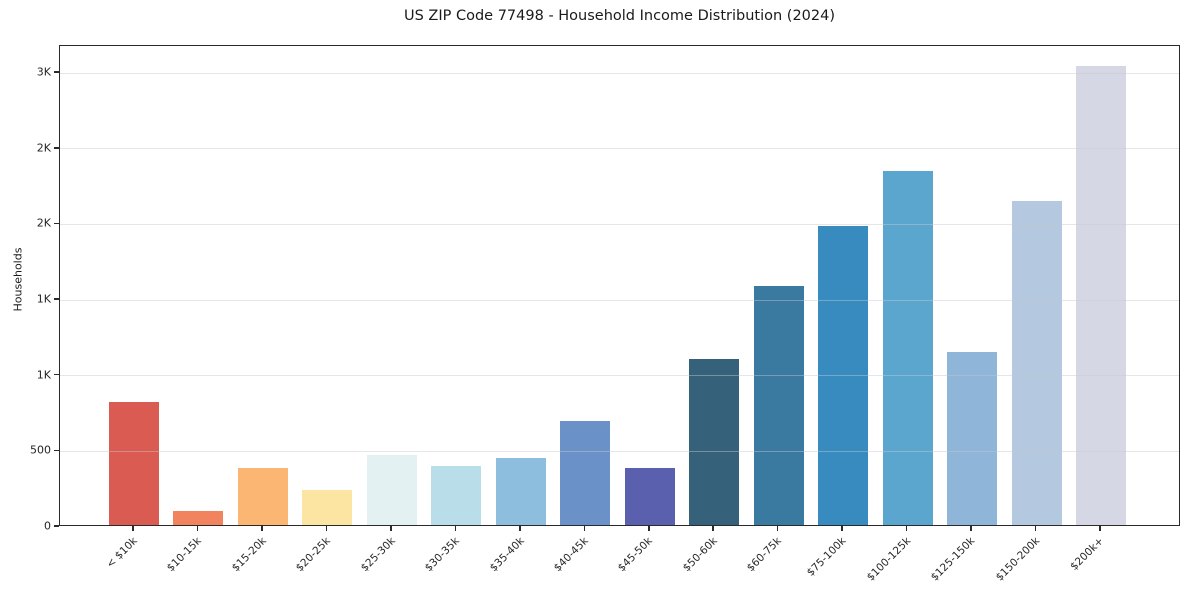 This screenshot has height=590, width=1189. What do you see at coordinates (121, 553) in the screenshot?
I see `x-tick-label: < $10k` at bounding box center [121, 553].